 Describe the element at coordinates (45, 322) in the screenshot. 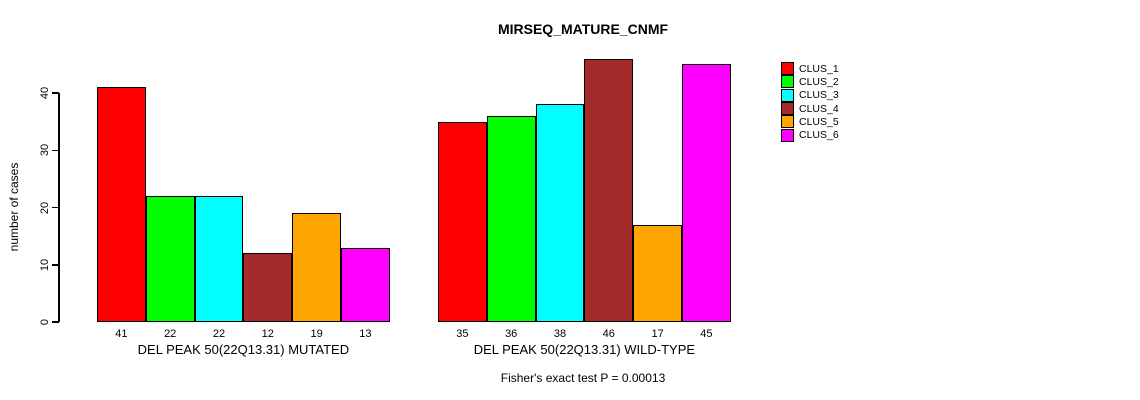

I see `y-tick-label: 0` at that location.